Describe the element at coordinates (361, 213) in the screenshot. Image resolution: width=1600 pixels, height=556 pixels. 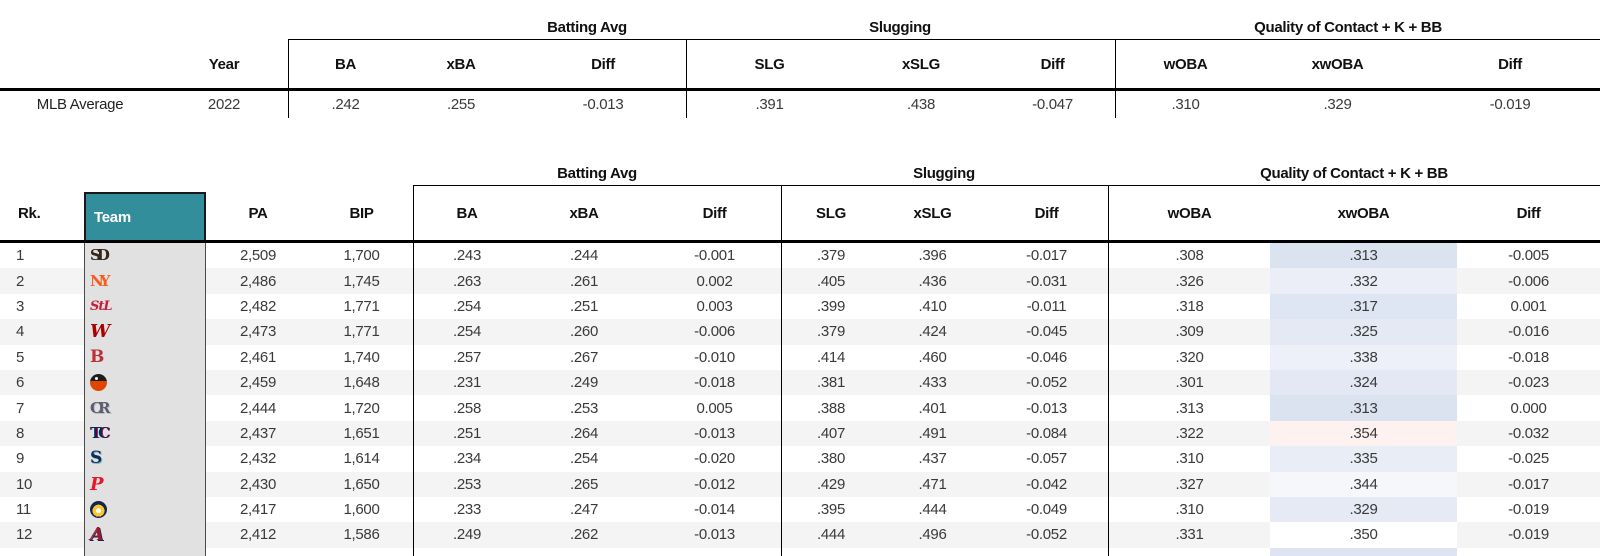
I see `col-header-bip: BIP` at that location.